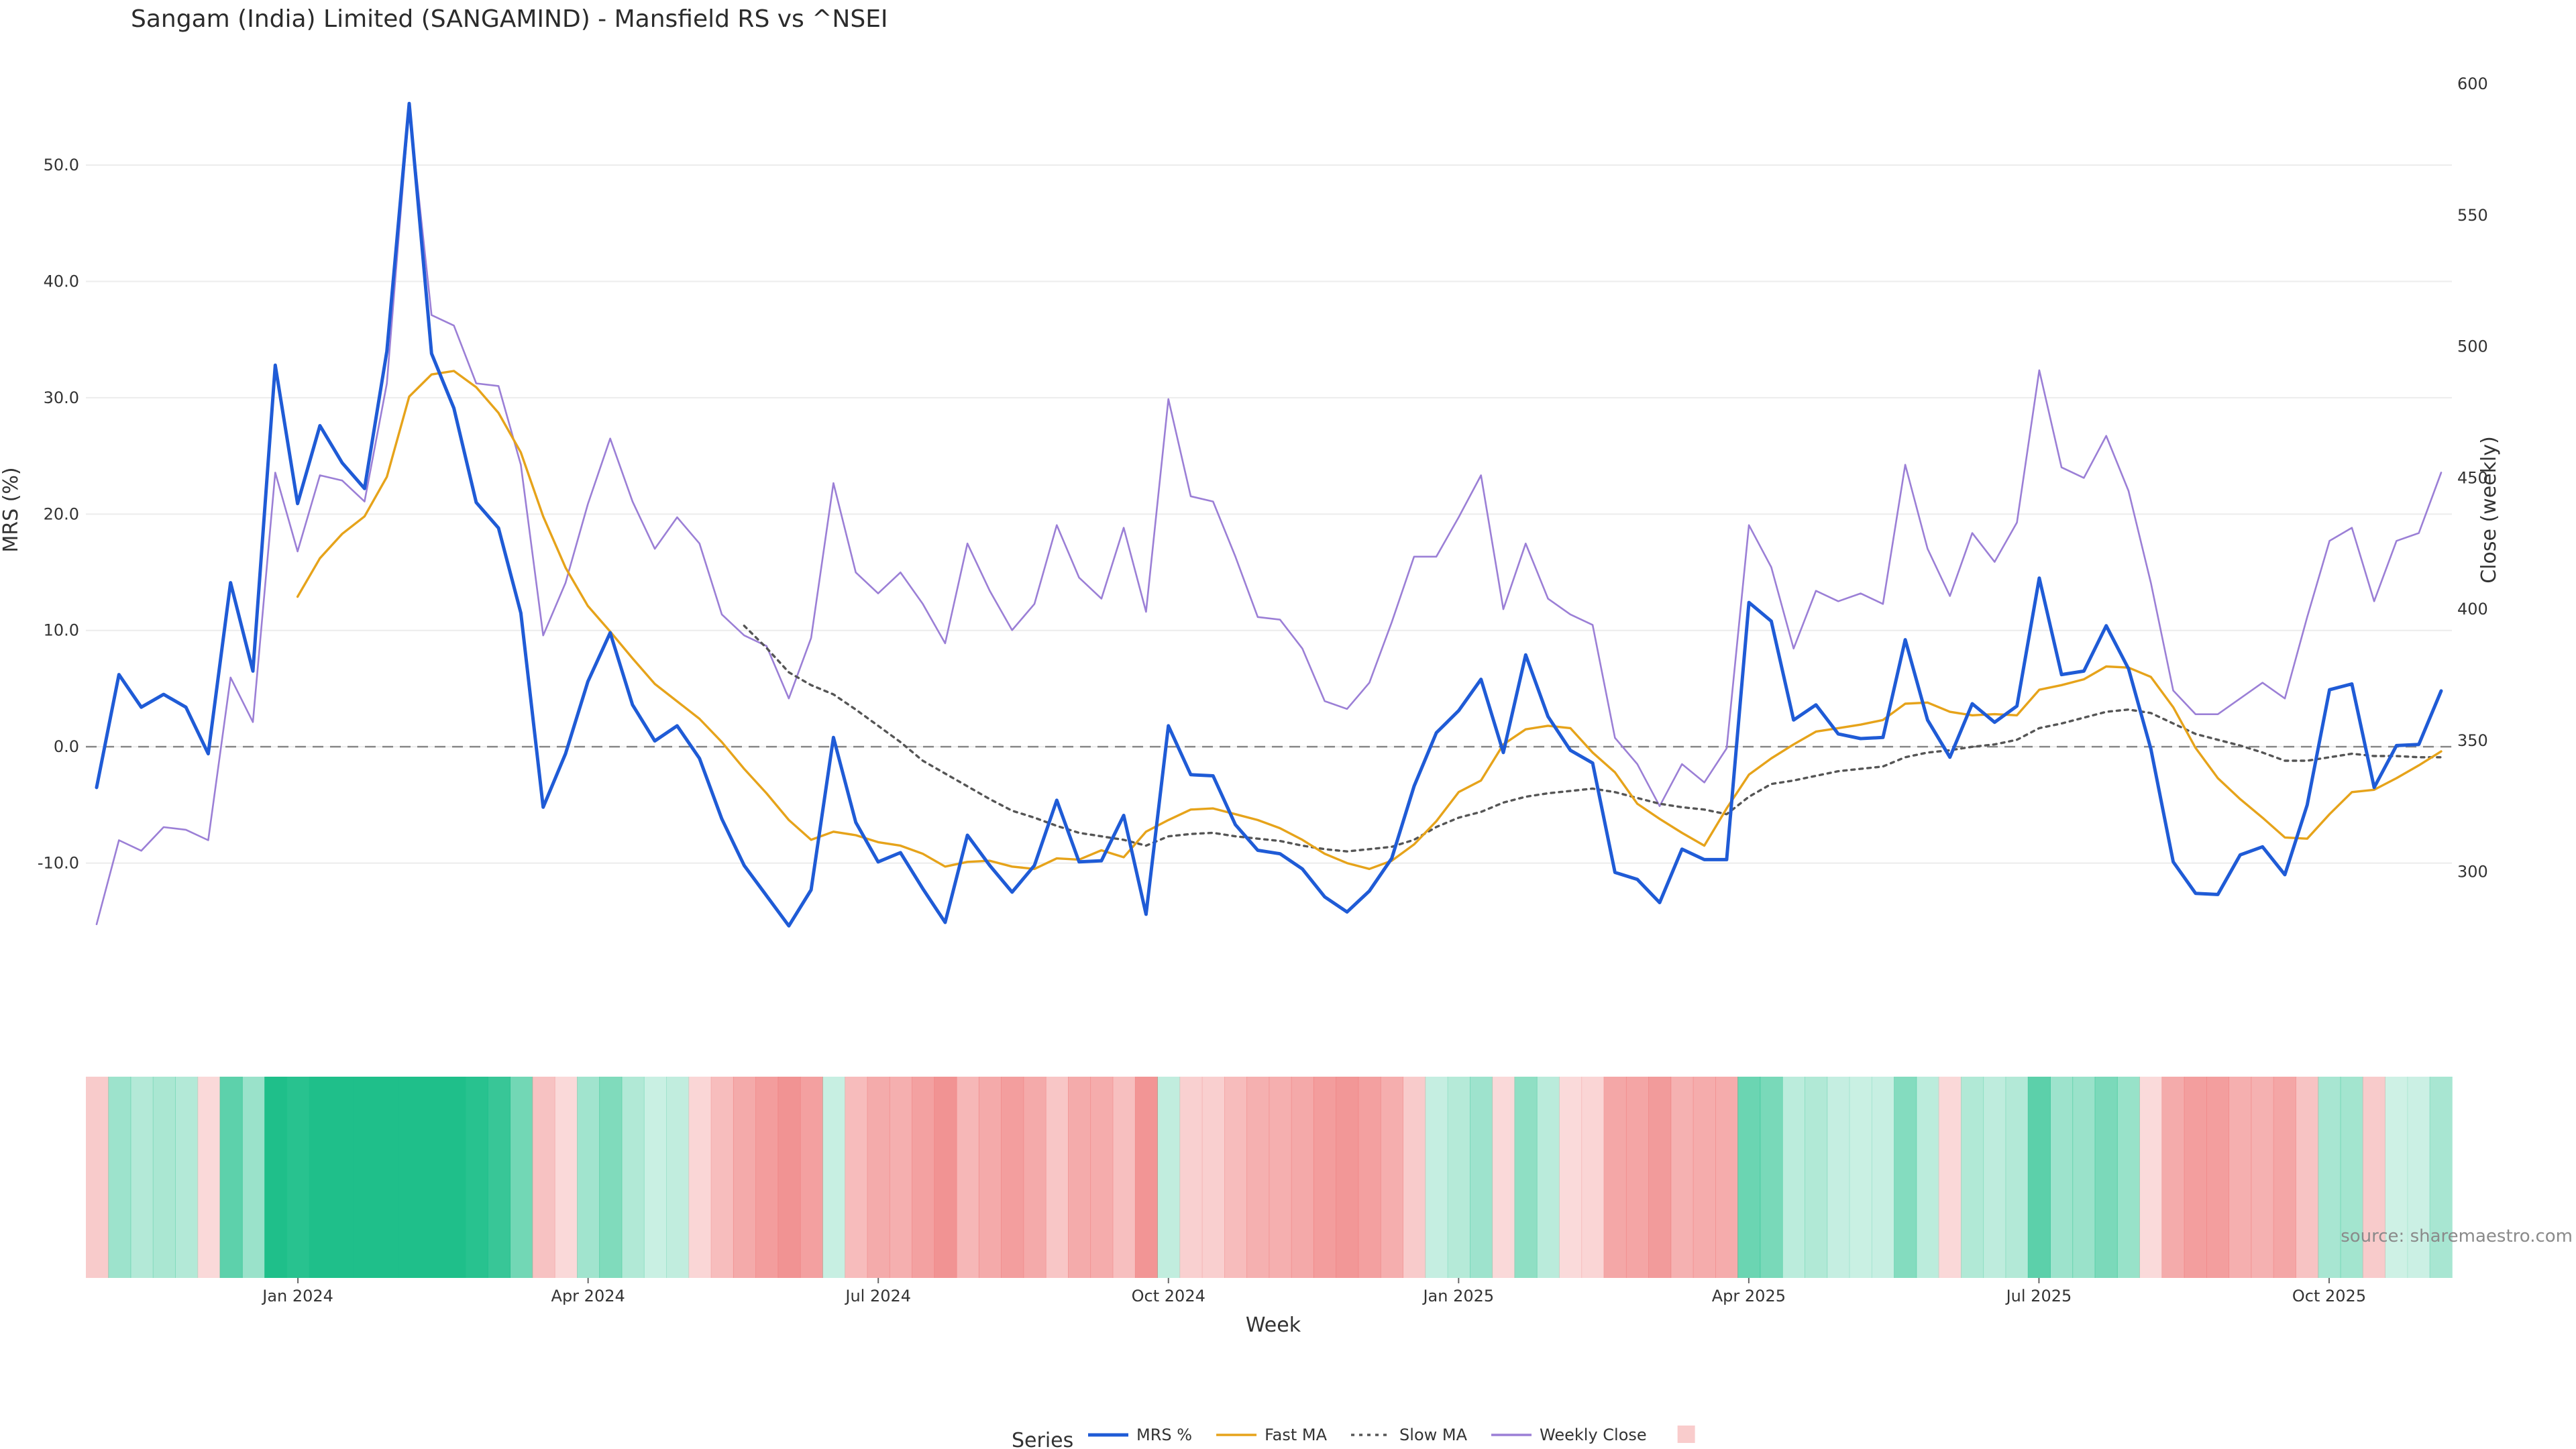 The image size is (2576, 1449). Describe the element at coordinates (1457, 1296) in the screenshot. I see `x-tick-label: Jan 2025` at that location.